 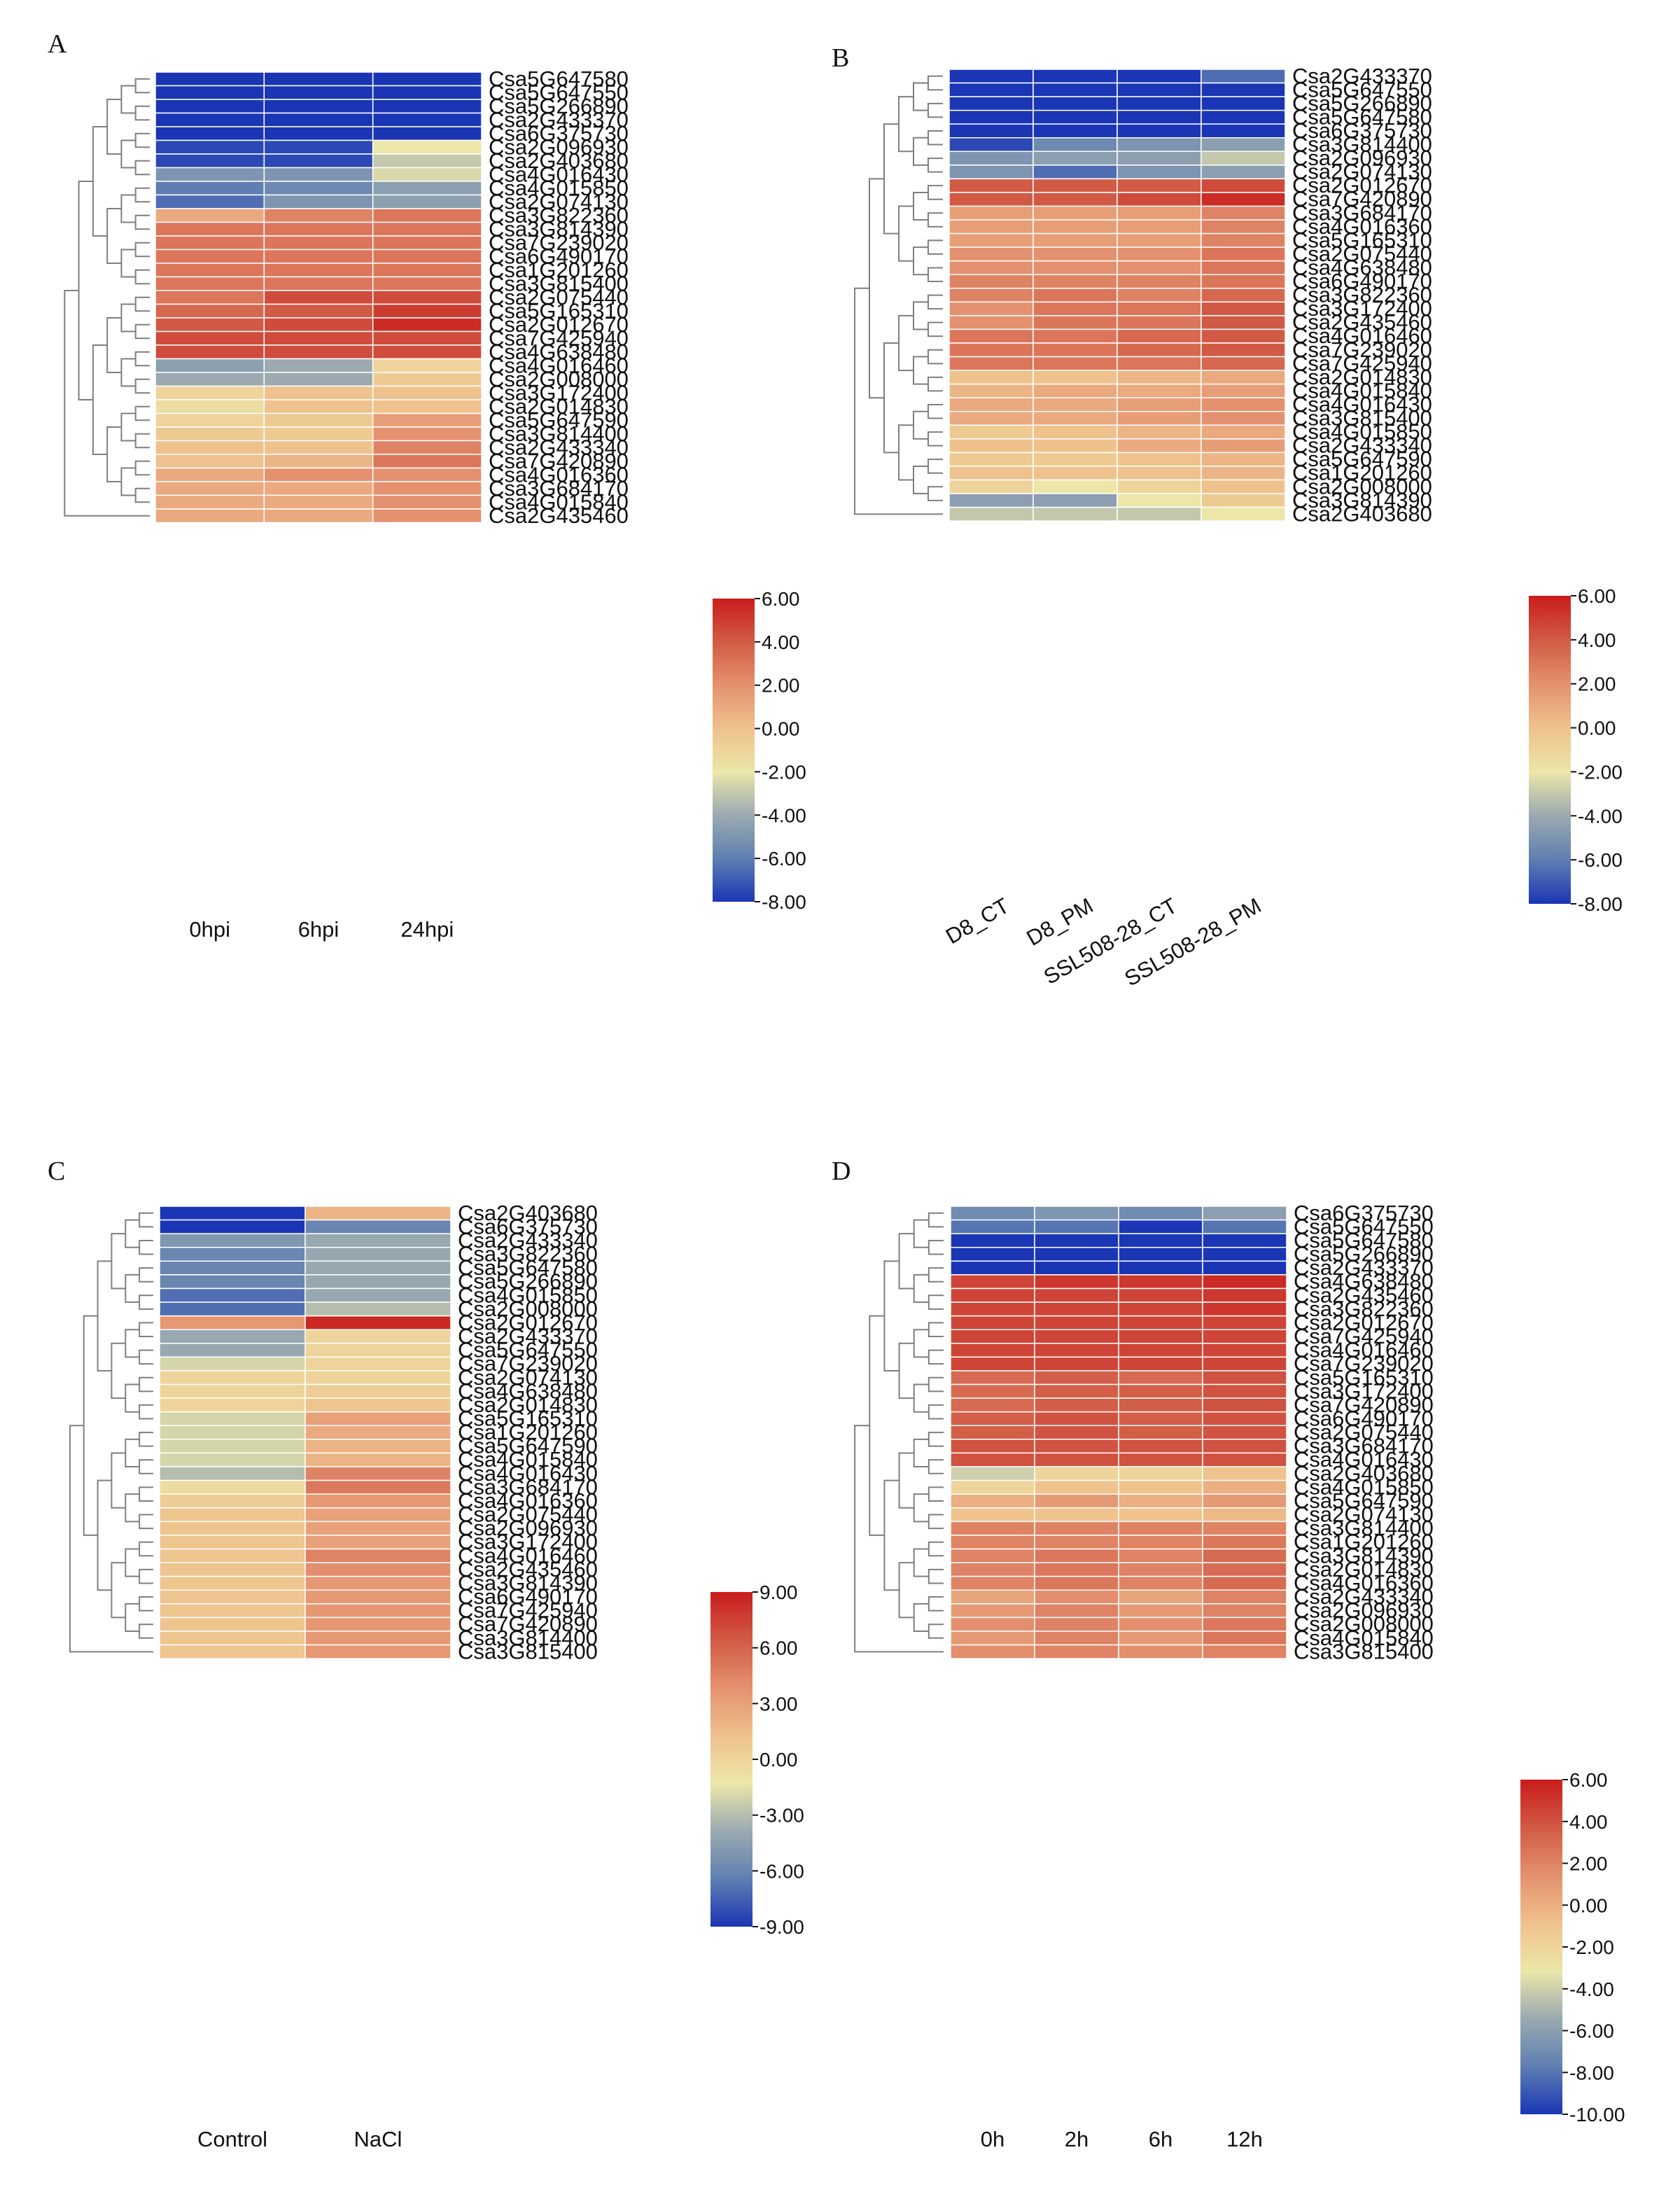 What do you see at coordinates (779, 1760) in the screenshot?
I see `scale-tick-label: 0.00` at bounding box center [779, 1760].